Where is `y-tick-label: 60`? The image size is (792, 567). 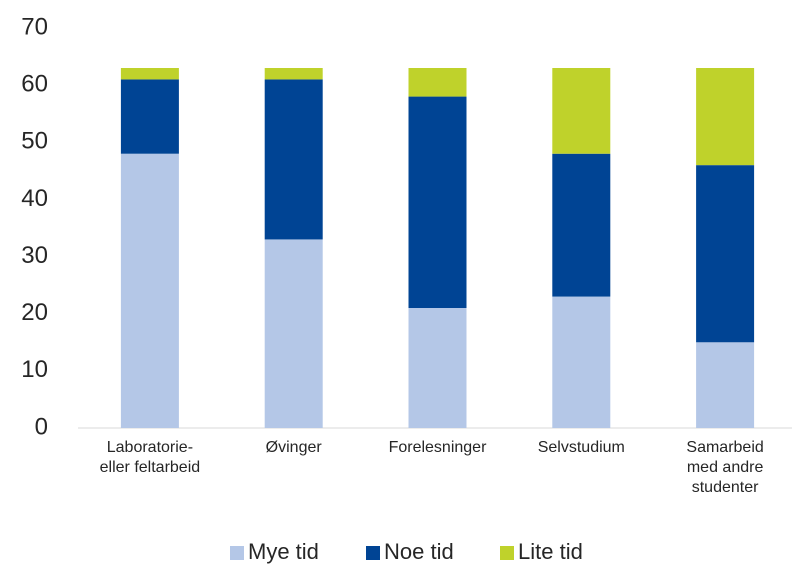 y-tick-label: 60 is located at coordinates (34, 83).